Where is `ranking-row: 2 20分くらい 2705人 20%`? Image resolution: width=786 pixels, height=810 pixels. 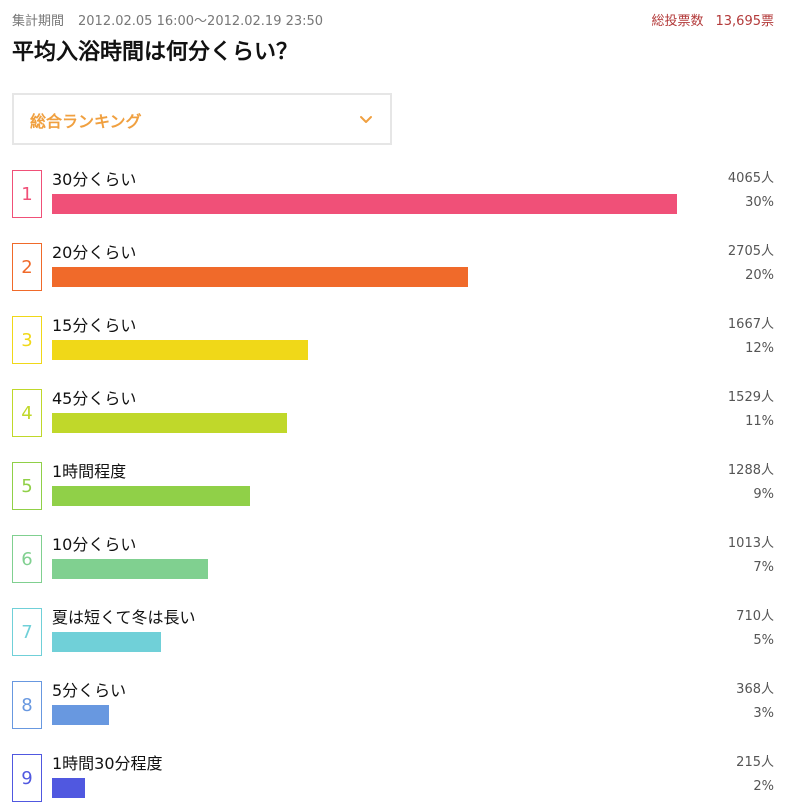
ranking-row: 2 20分くらい 2705人 20% is located at coordinates (393, 273).